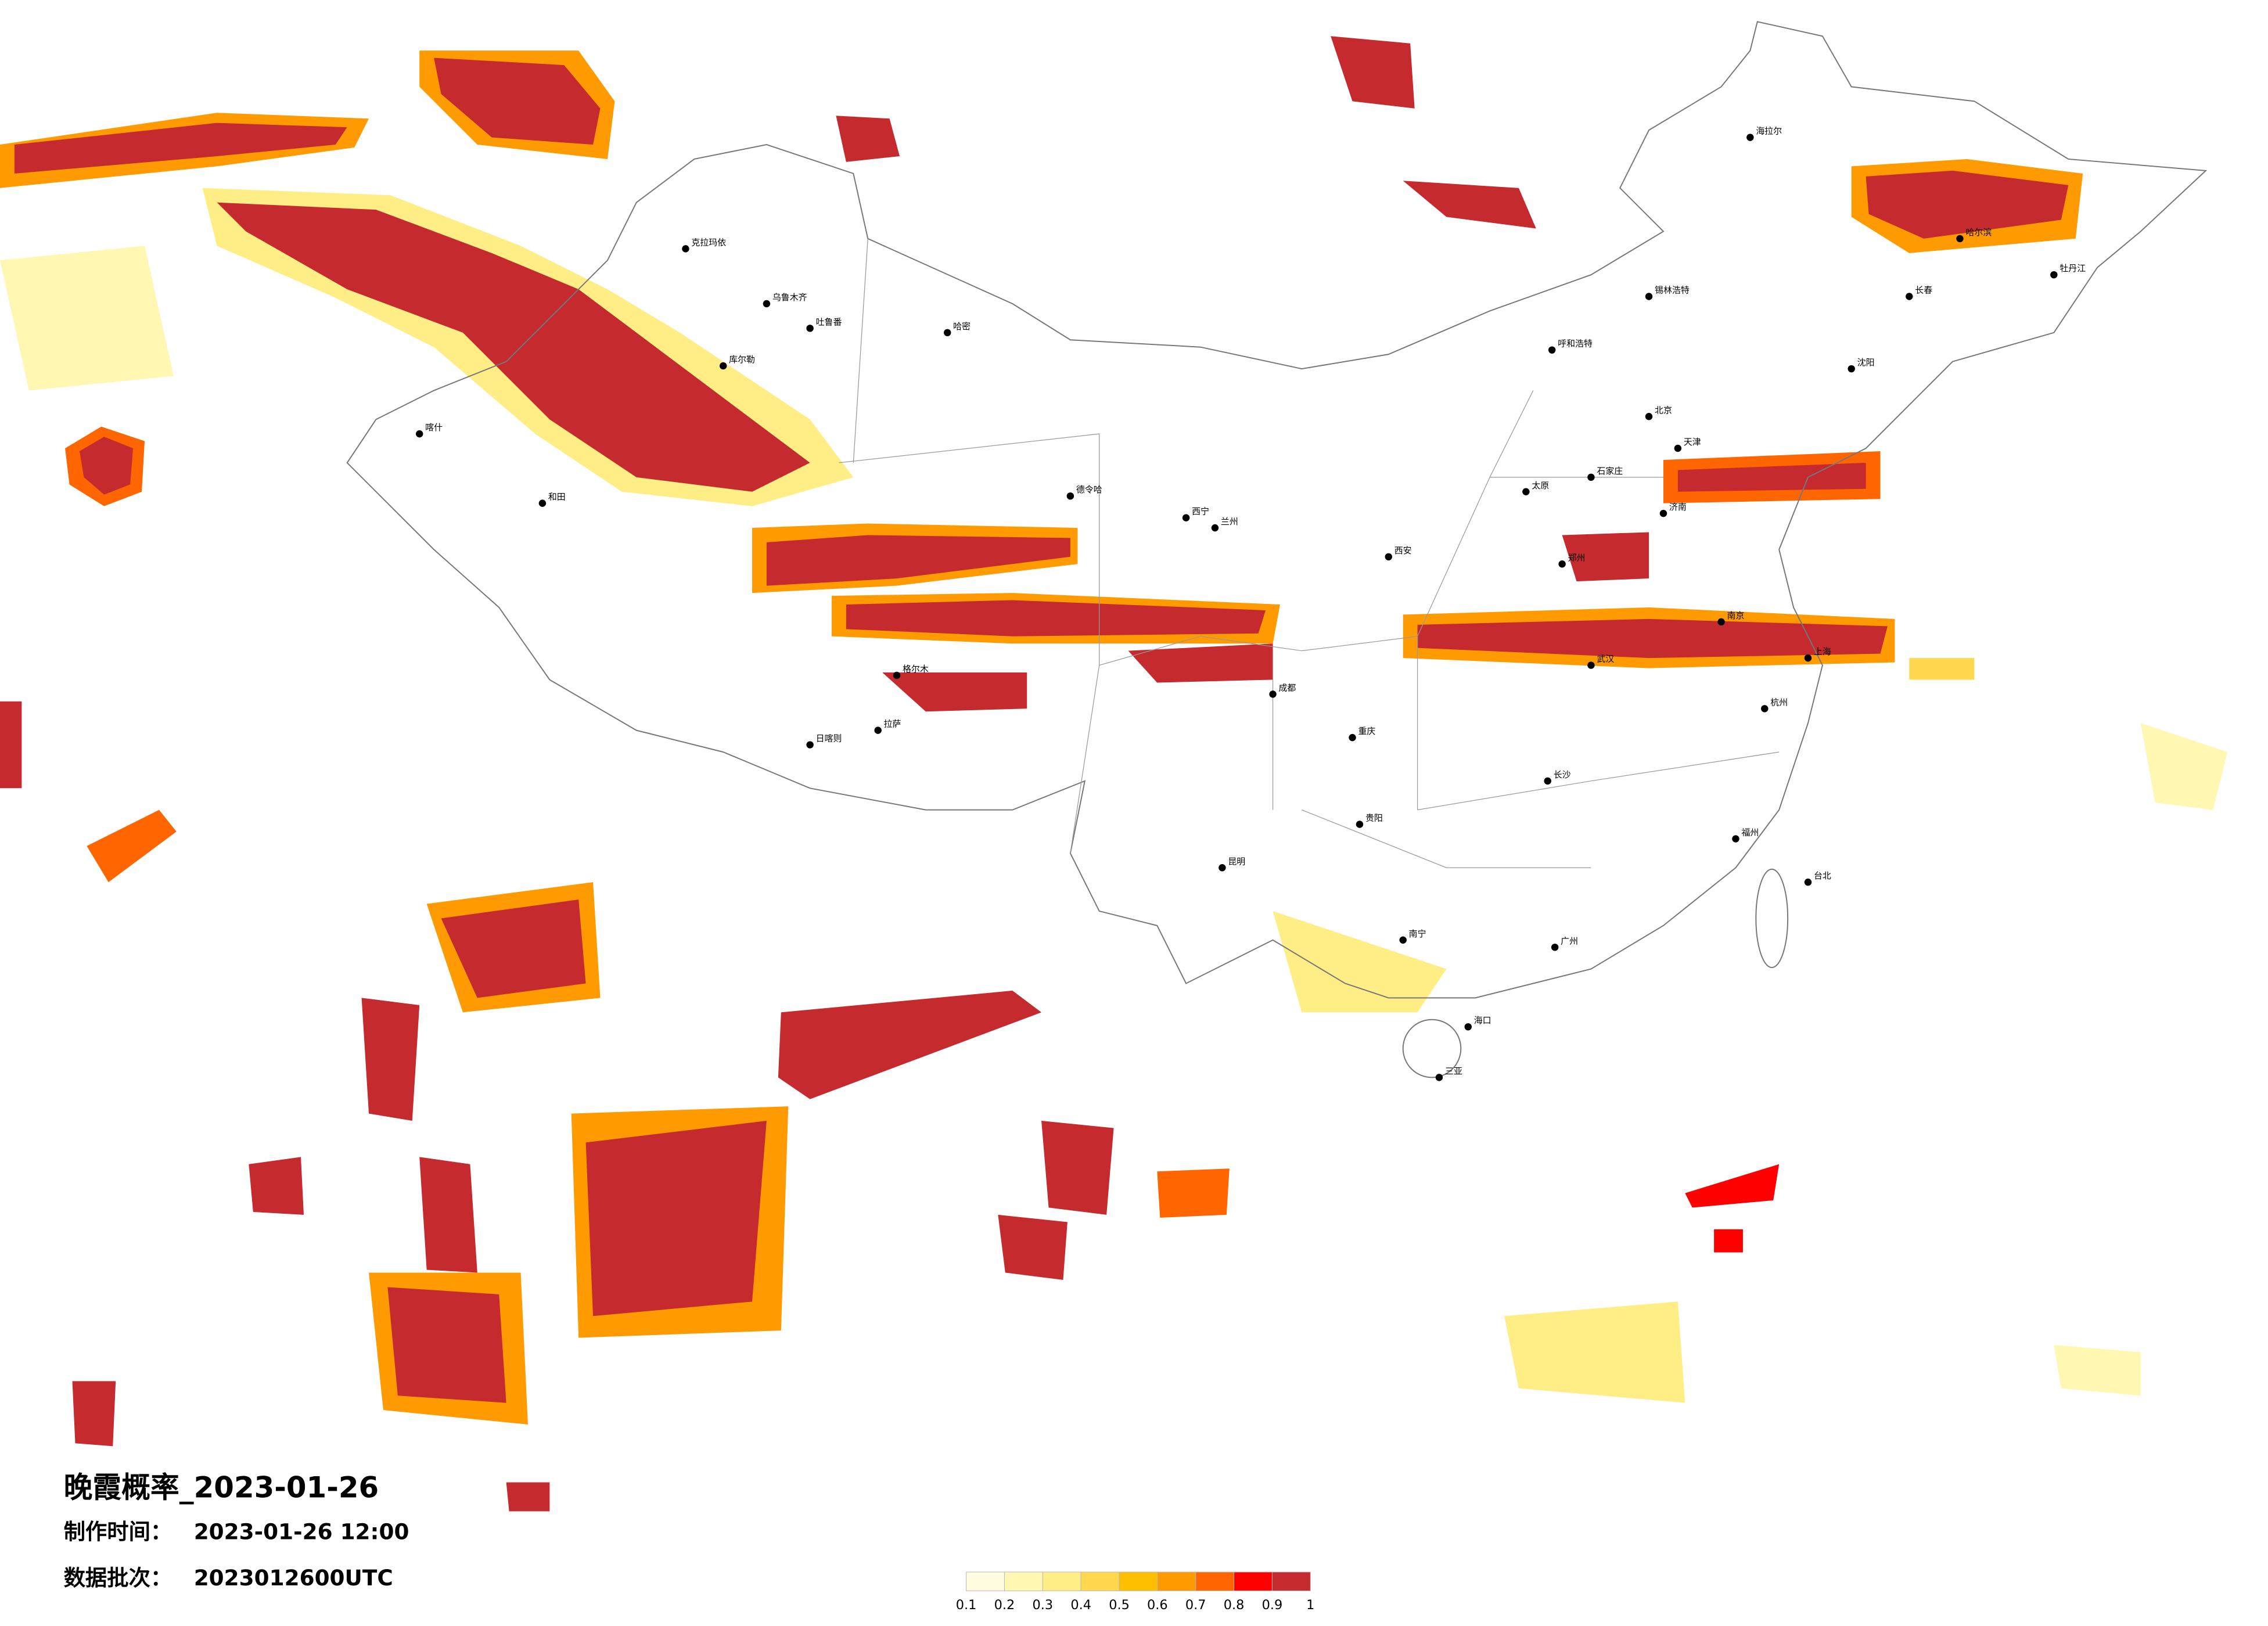  I want to click on info-value: 2023012600UTC, so click(293, 1578).